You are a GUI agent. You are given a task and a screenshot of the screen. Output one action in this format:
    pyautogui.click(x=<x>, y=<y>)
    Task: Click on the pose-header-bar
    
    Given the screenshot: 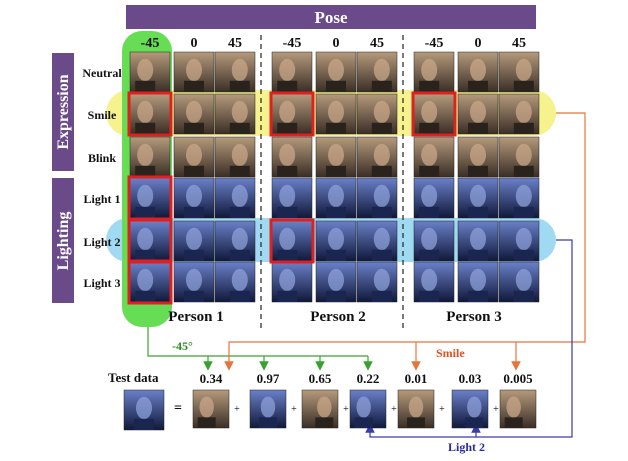 What is the action you would take?
    pyautogui.click(x=331, y=17)
    